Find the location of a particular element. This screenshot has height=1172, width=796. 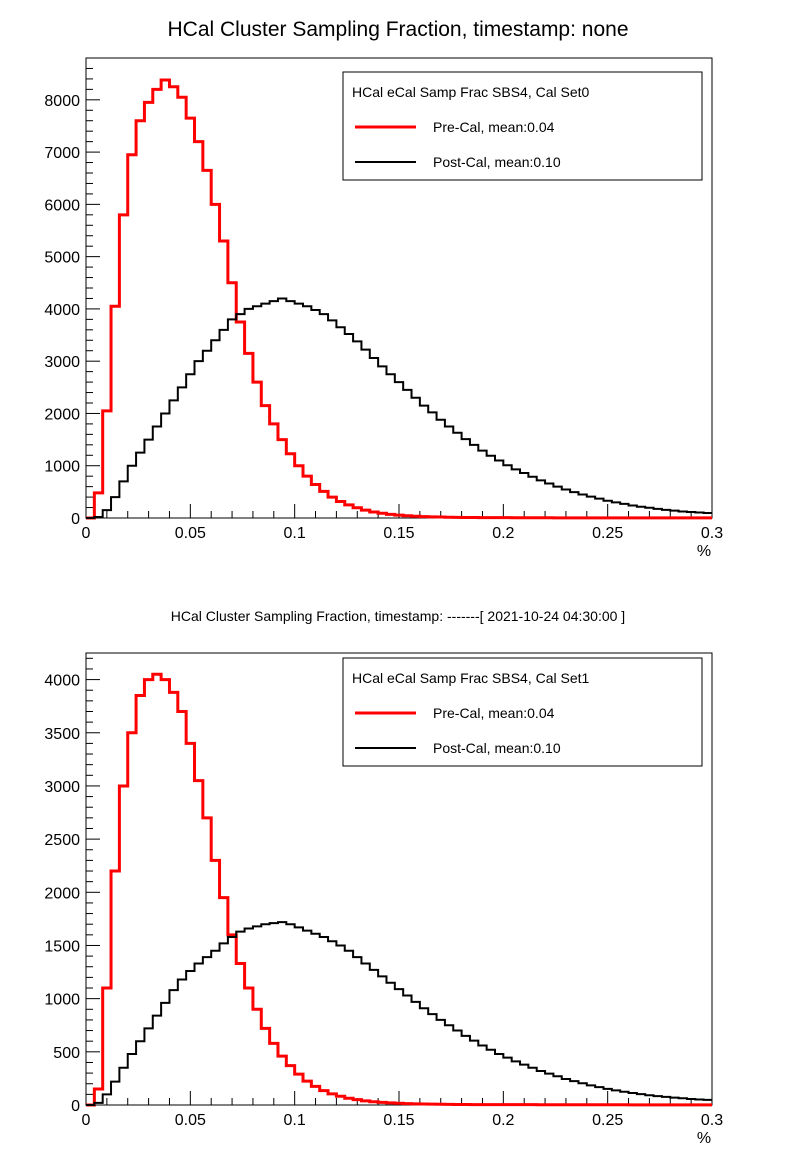

y-tick-label: 3500 is located at coordinates (62, 734).